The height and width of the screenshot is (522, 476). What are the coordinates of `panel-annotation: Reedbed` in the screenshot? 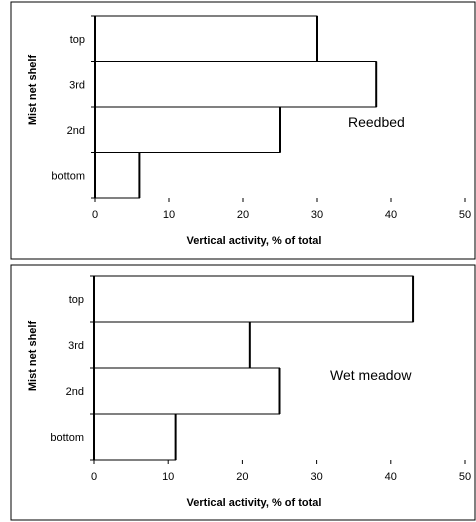 It's located at (376, 122).